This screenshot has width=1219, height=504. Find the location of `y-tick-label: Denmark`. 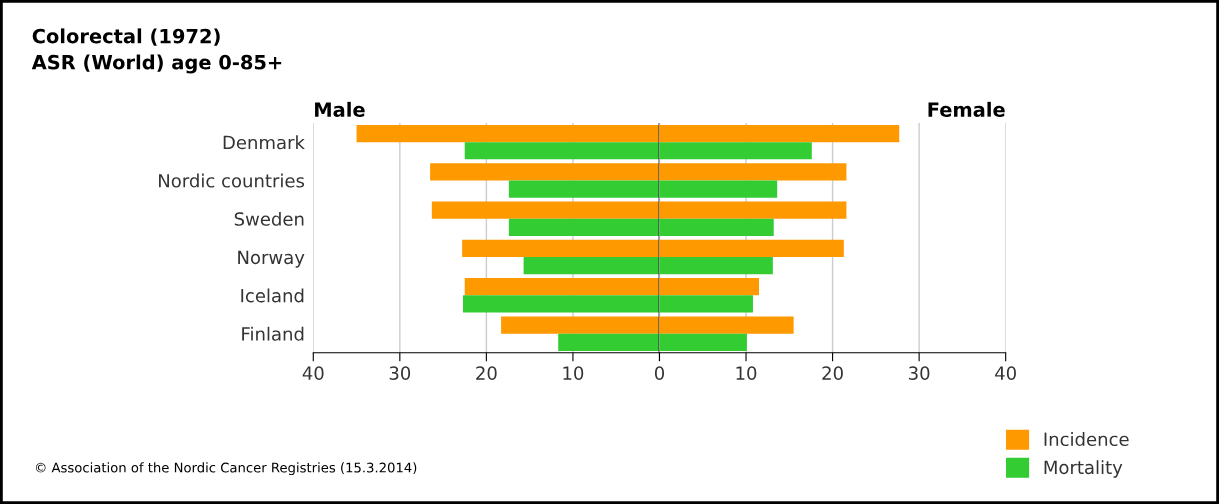

y-tick-label: Denmark is located at coordinates (264, 142).